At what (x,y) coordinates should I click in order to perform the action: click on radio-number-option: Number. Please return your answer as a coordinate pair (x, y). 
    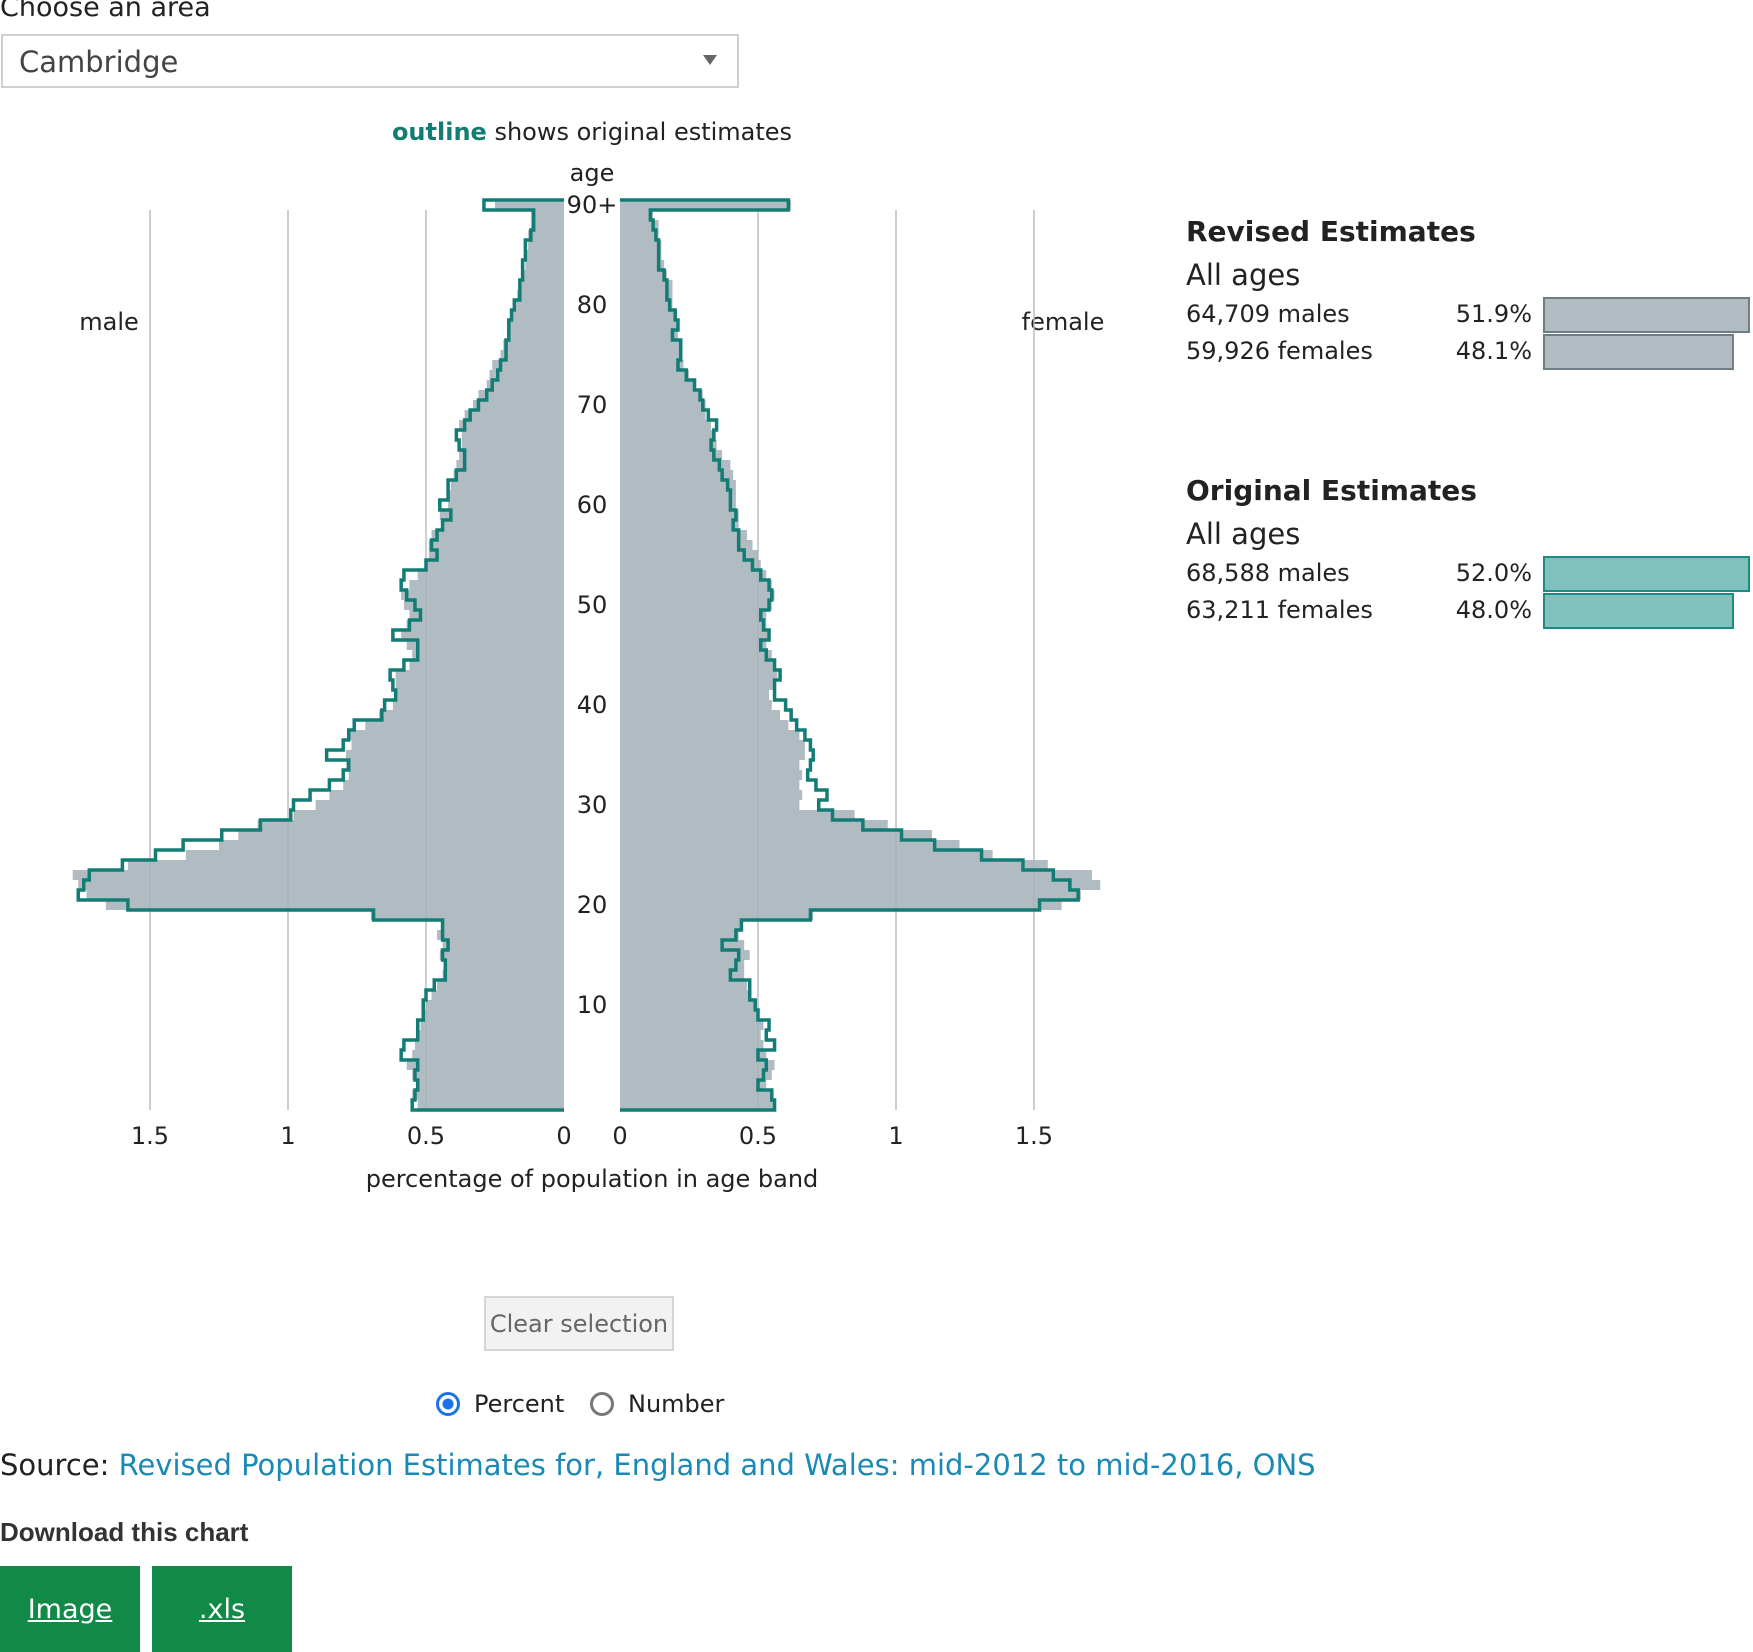
    Looking at the image, I should click on (657, 1404).